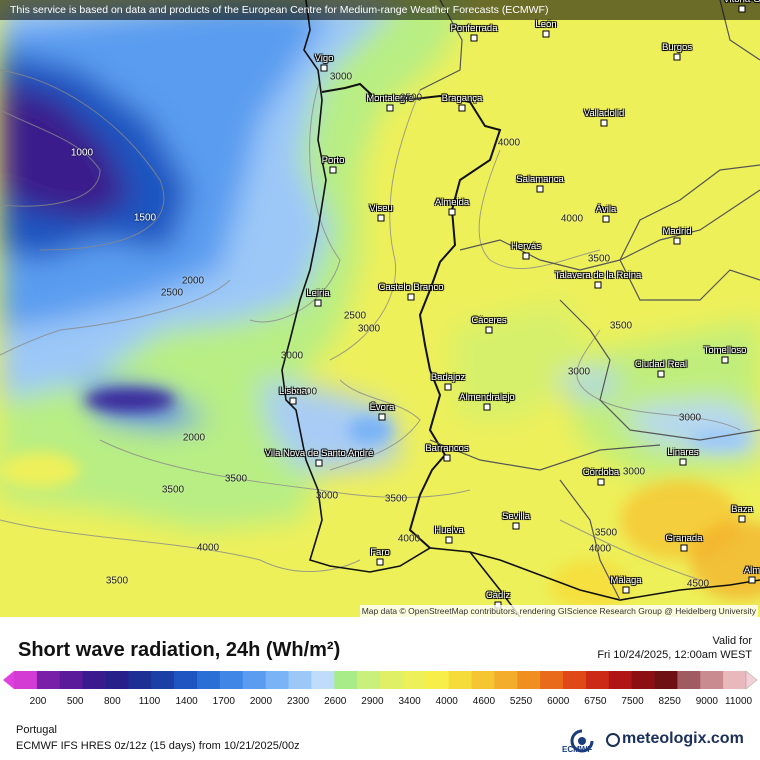  Describe the element at coordinates (318, 293) in the screenshot. I see `city-label: Leiria` at that location.